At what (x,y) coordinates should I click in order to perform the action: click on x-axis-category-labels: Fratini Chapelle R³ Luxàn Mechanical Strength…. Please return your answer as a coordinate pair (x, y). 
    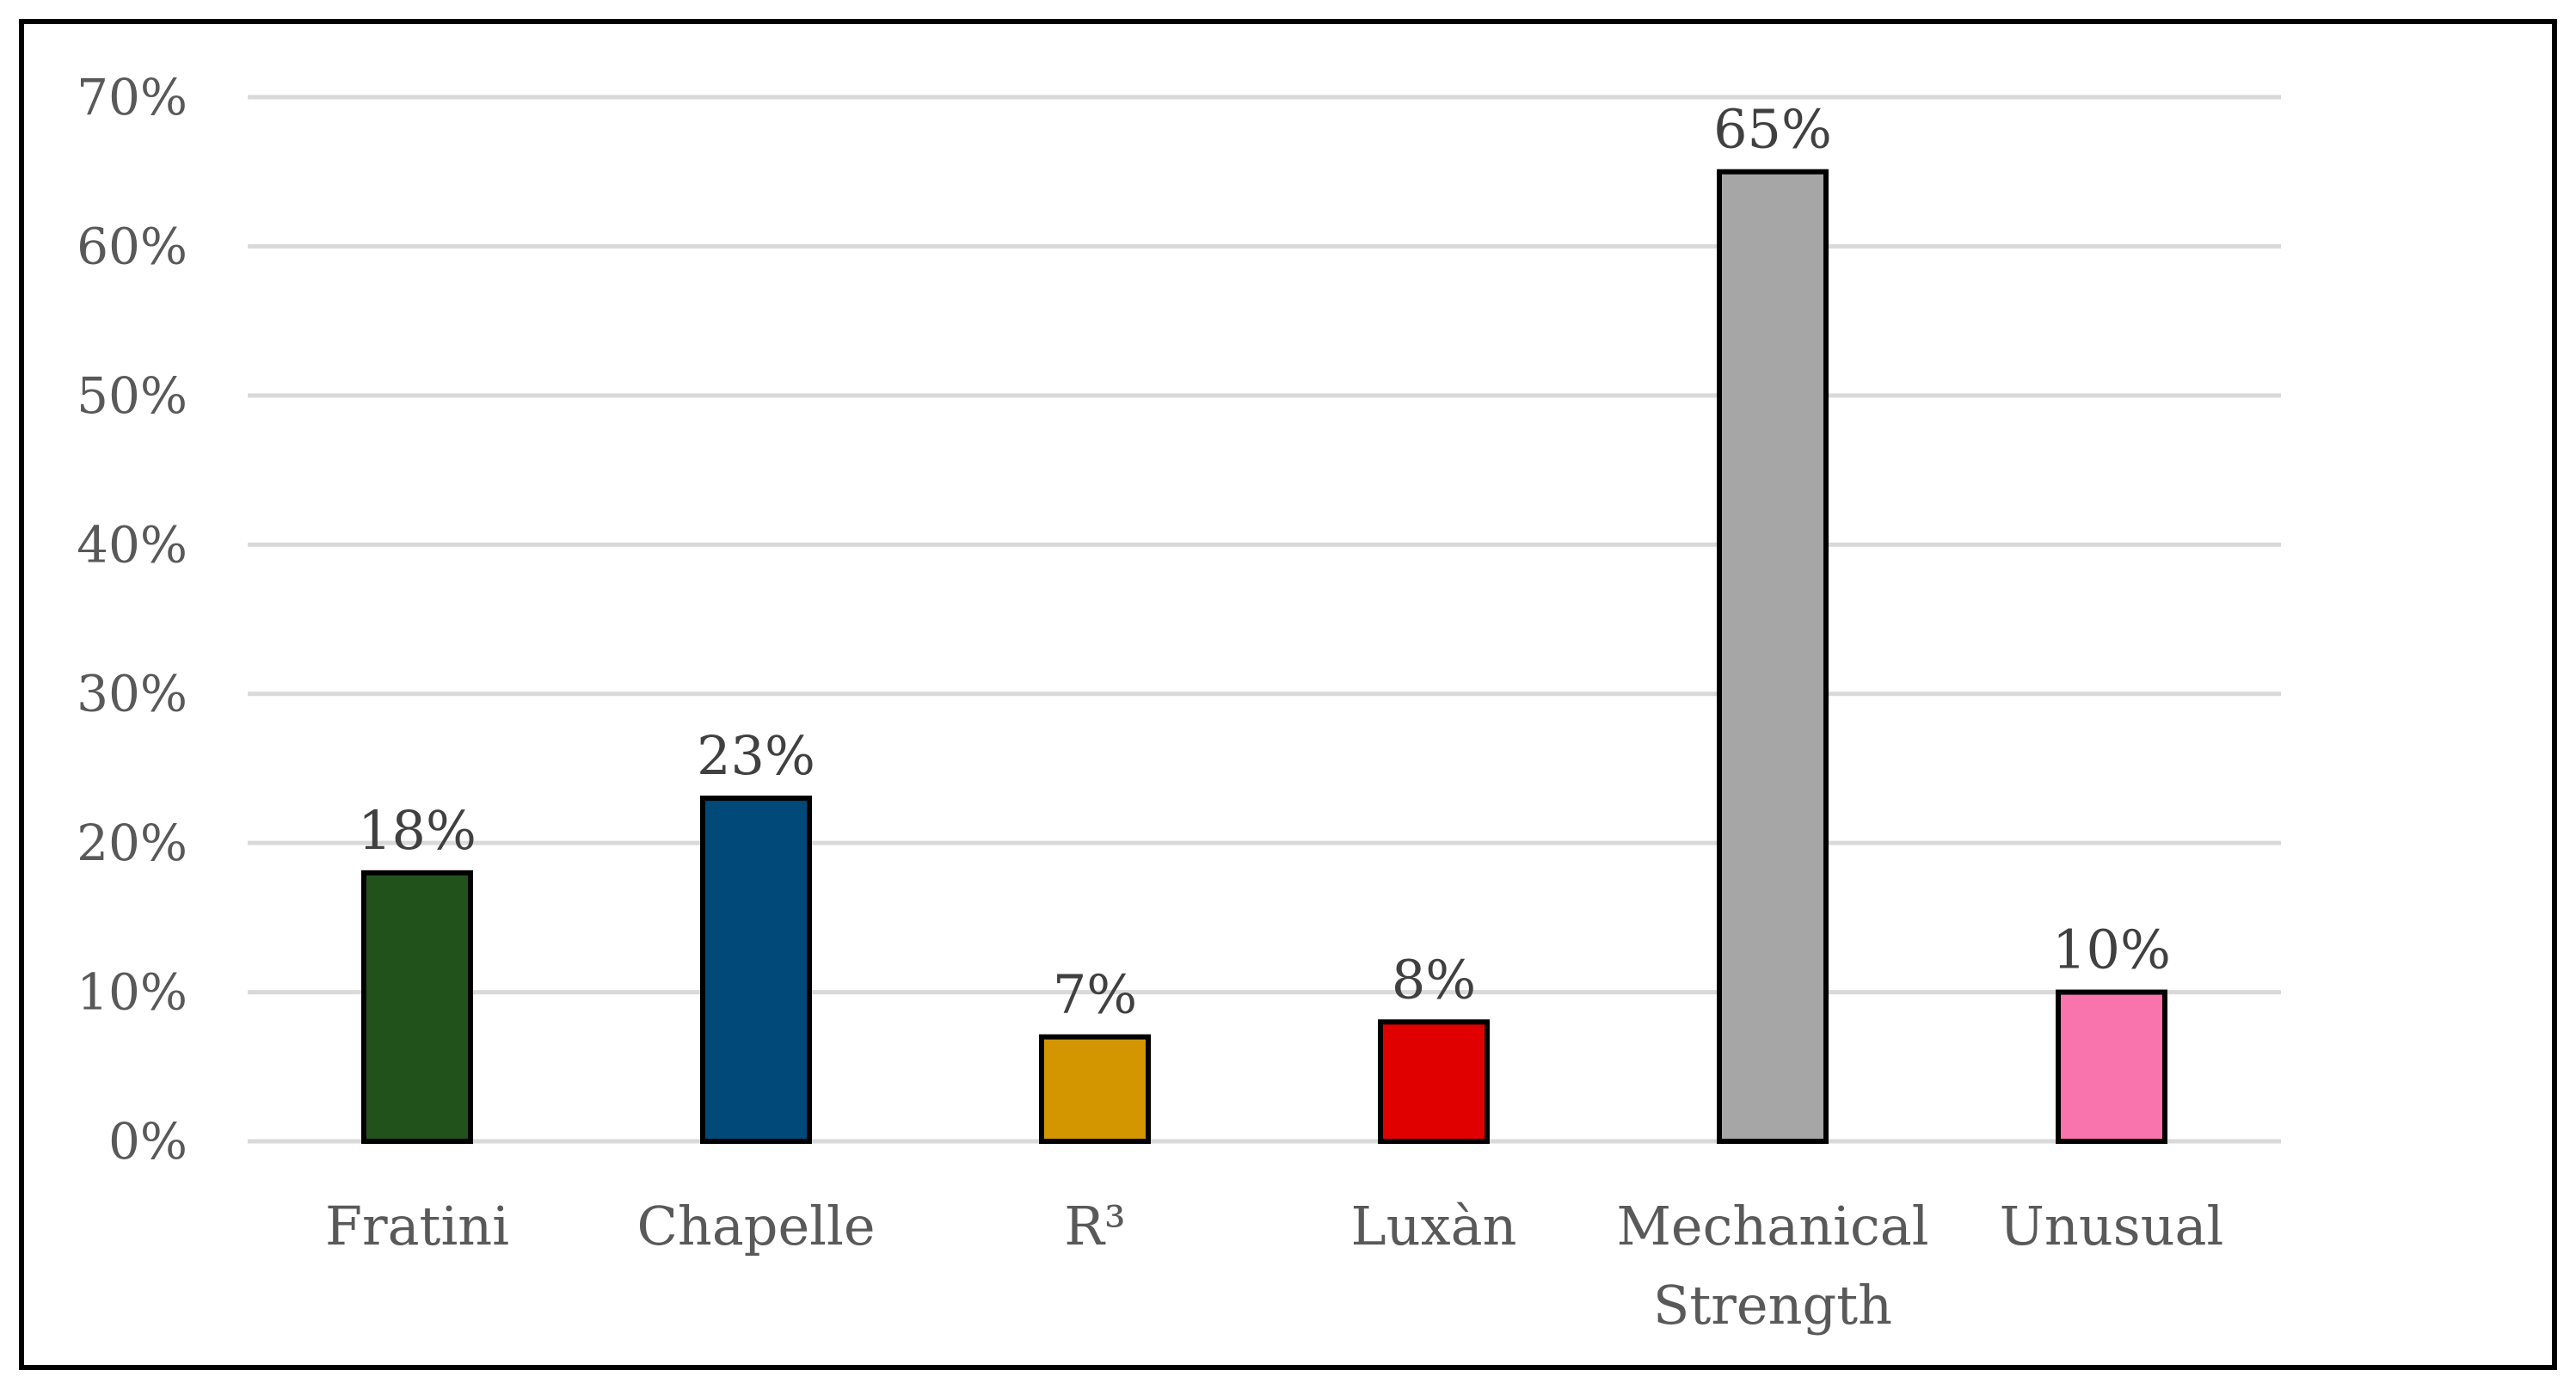
    Looking at the image, I should click on (1274, 1266).